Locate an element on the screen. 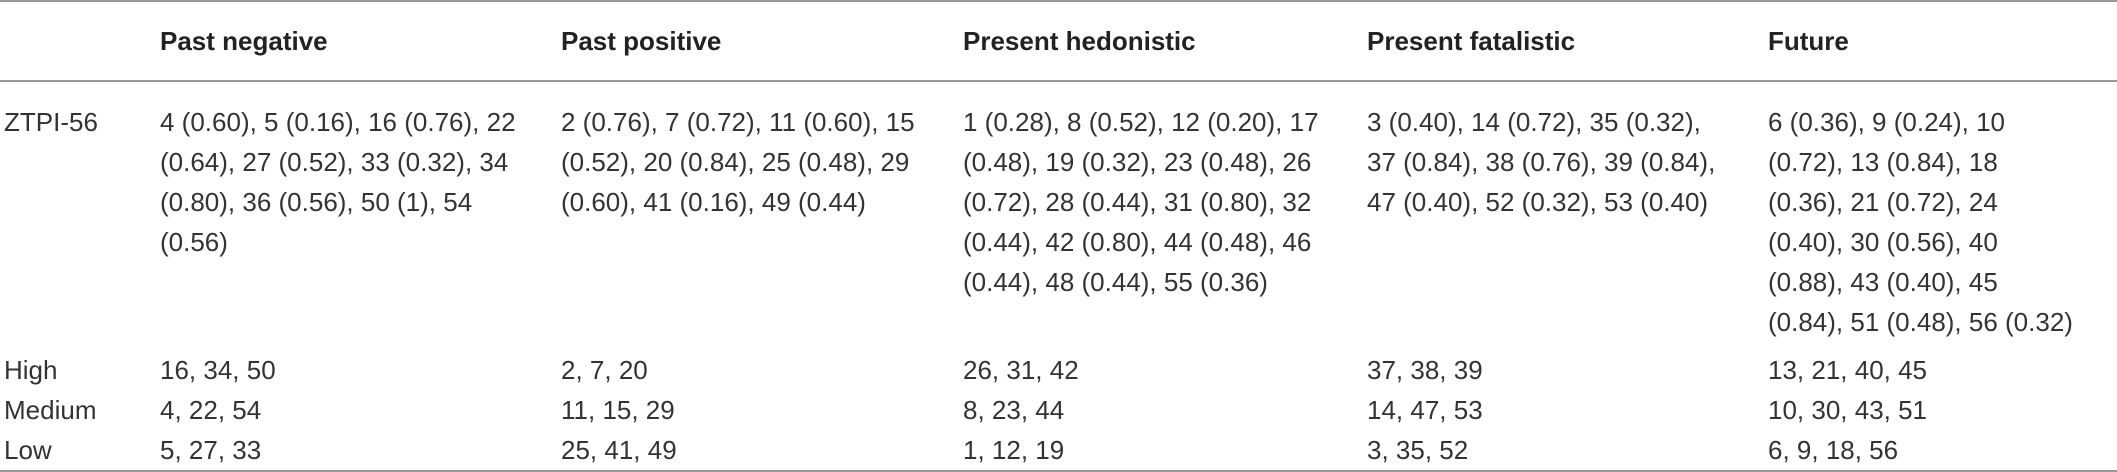 Image resolution: width=2117 pixels, height=472 pixels. row-label: ZTPI-56 is located at coordinates (51, 122).